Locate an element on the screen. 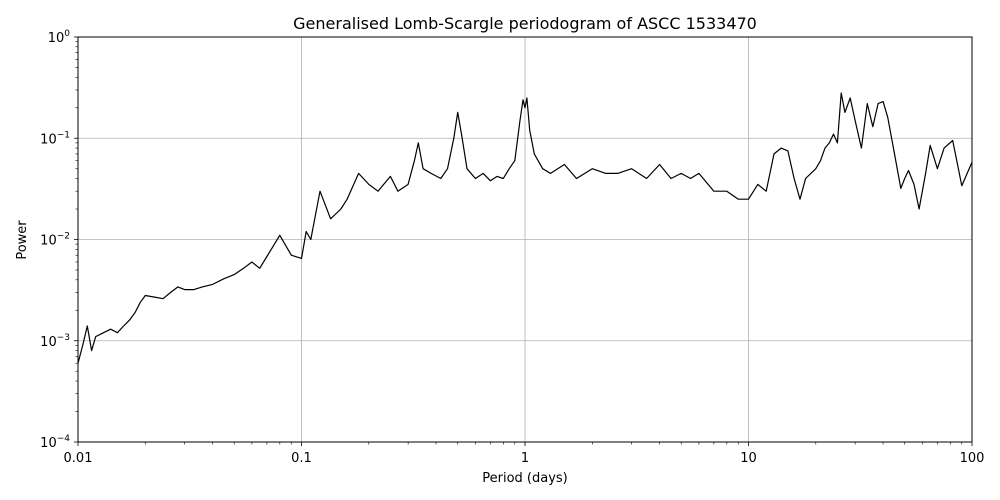 The height and width of the screenshot is (500, 1000). y-tick-label: 10⁰ is located at coordinates (59, 37).